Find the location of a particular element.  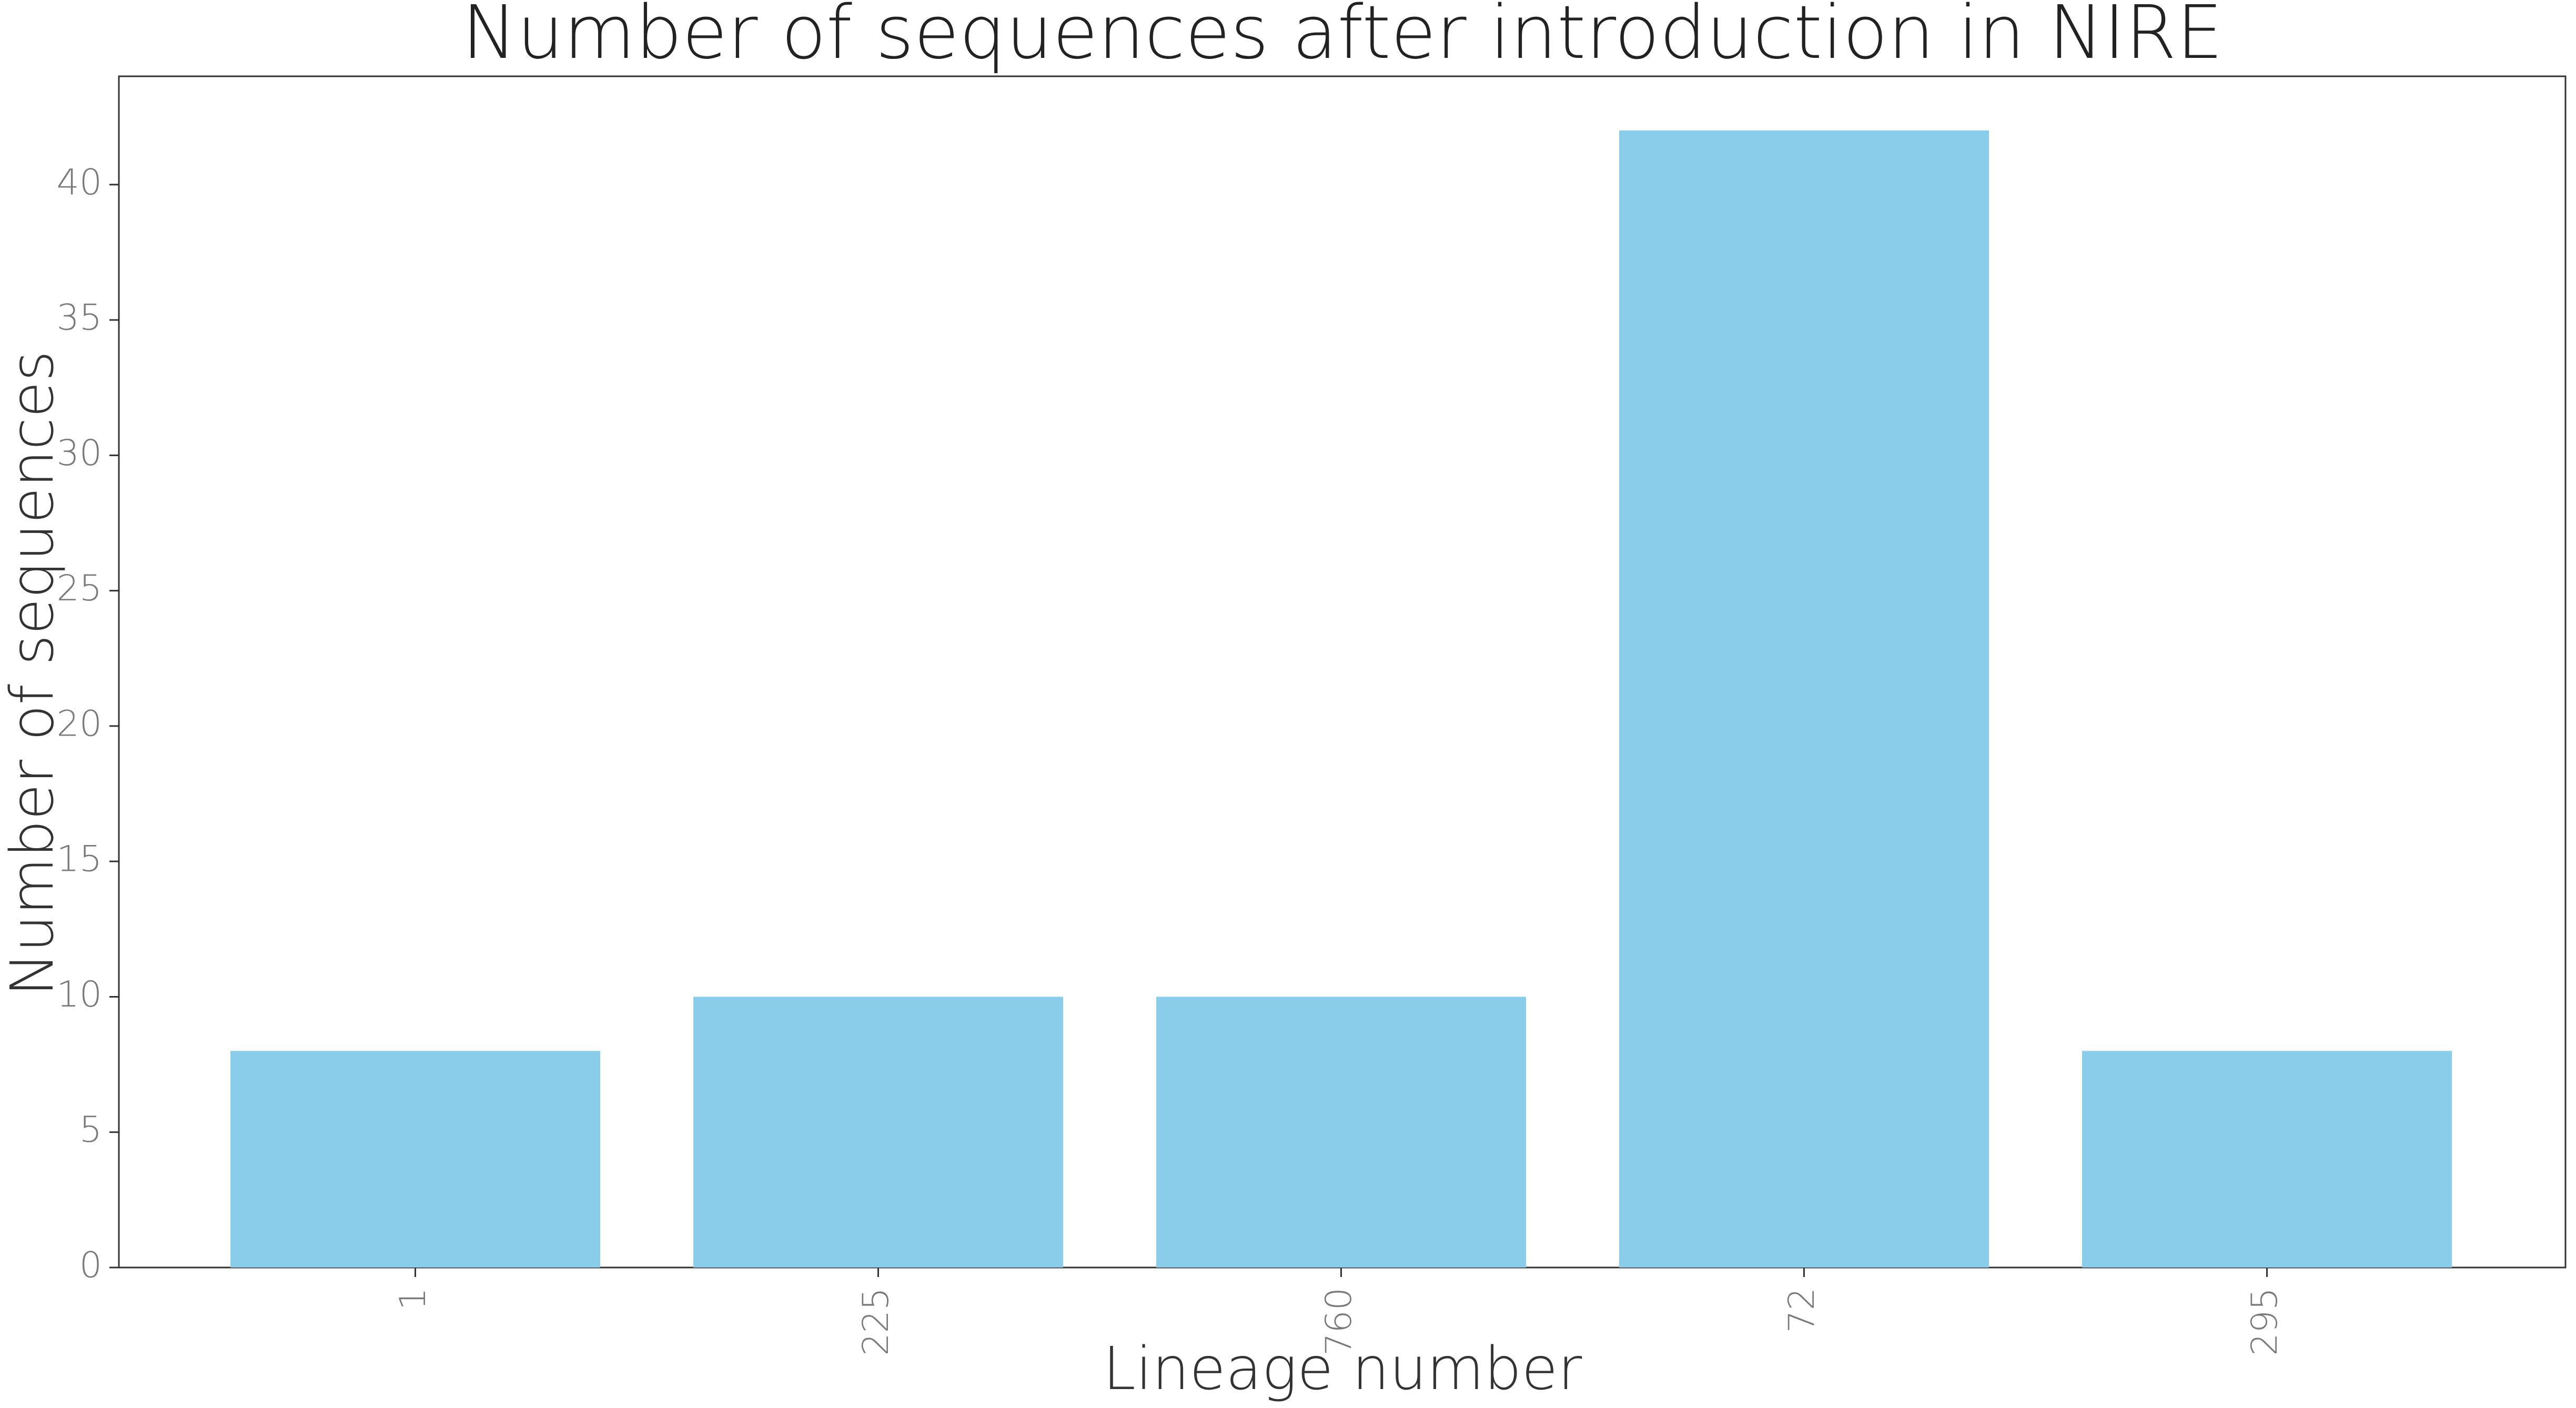

y-axis-ticks: 0 5 10 15 20 25 30 35 40 is located at coordinates (87, 724).